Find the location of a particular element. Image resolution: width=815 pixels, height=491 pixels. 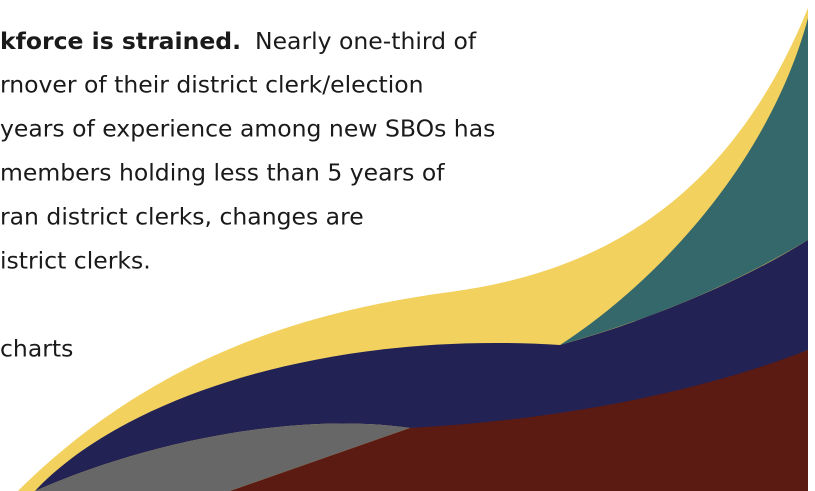

lead: kforce is strained. is located at coordinates (120, 41).